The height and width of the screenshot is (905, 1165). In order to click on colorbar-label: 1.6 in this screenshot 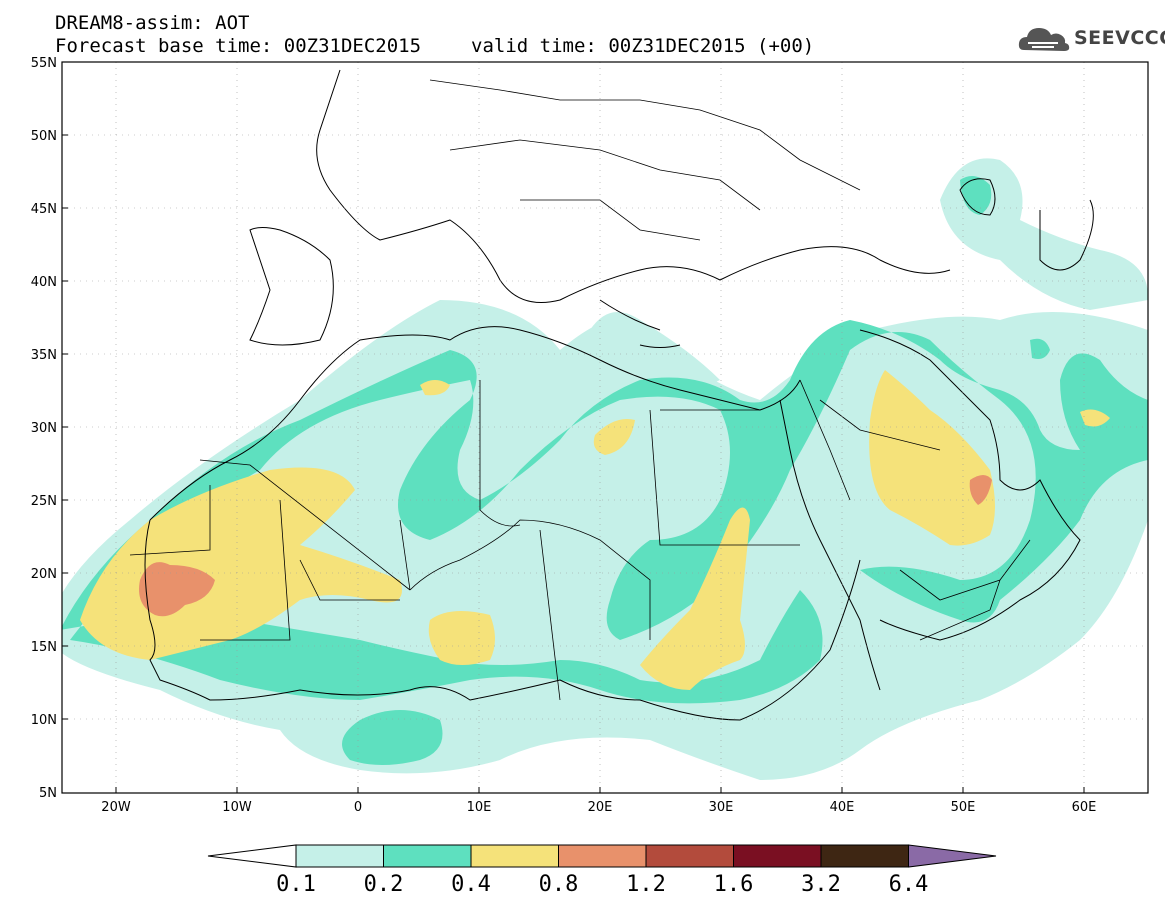, I will do `click(734, 884)`.